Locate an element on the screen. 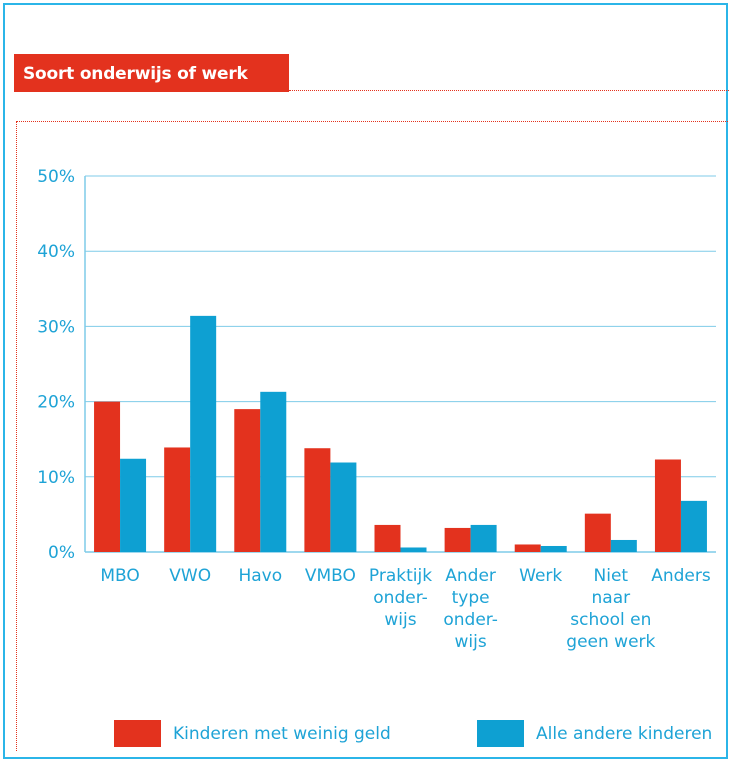 The height and width of the screenshot is (764, 733). y-tick-label: 0% is located at coordinates (61, 553).